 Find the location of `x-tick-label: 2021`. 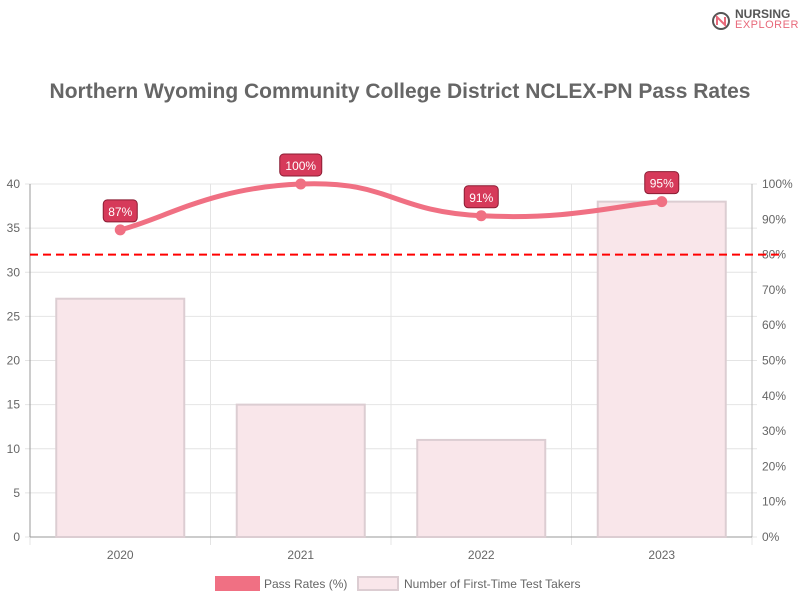

x-tick-label: 2021 is located at coordinates (300, 555).